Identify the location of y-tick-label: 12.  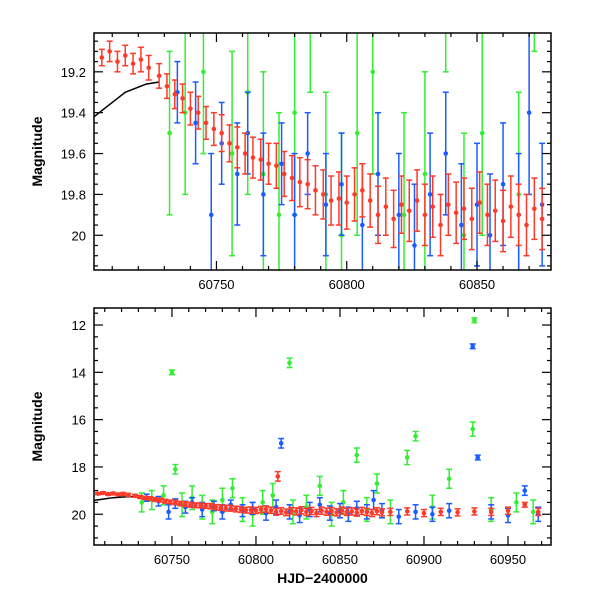
(79, 325).